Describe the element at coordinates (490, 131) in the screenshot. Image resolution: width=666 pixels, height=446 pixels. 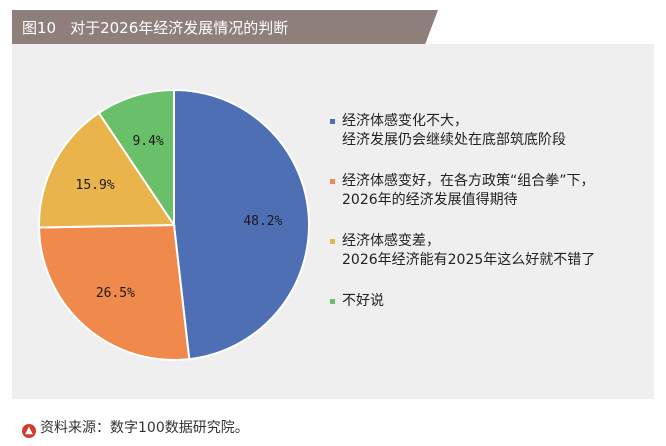
I see `legend-item-0: 经济体感变化不大， 经济发展仍会继续处在底部筑底阶段` at that location.